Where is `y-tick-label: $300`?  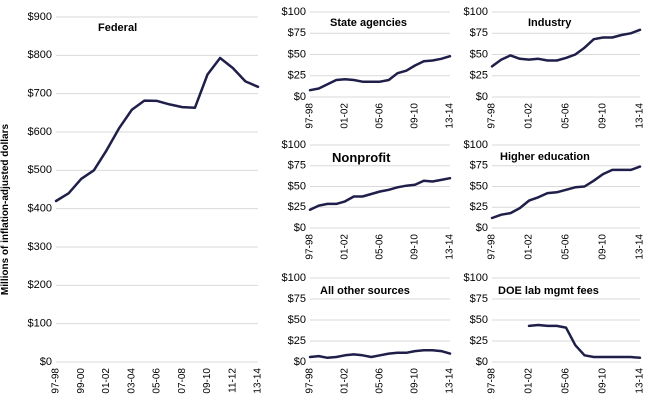
y-tick-label: $300 is located at coordinates (40, 247).